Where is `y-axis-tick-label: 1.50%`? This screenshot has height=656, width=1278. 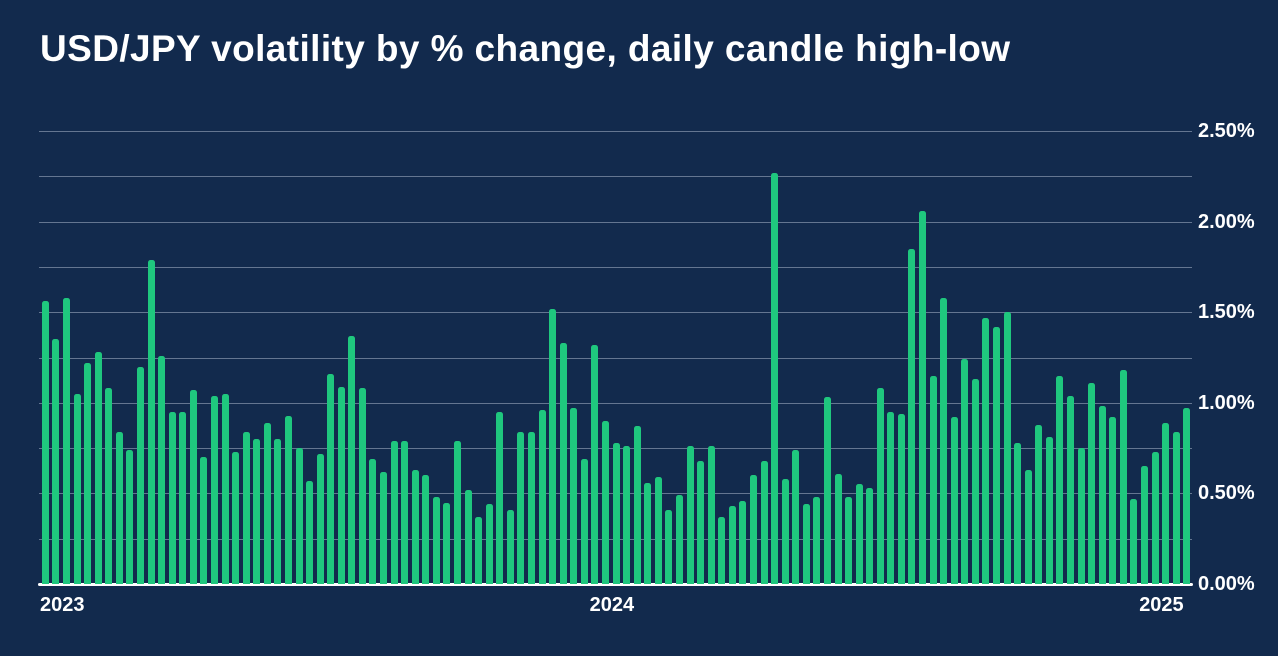
y-axis-tick-label: 1.50% is located at coordinates (1226, 312).